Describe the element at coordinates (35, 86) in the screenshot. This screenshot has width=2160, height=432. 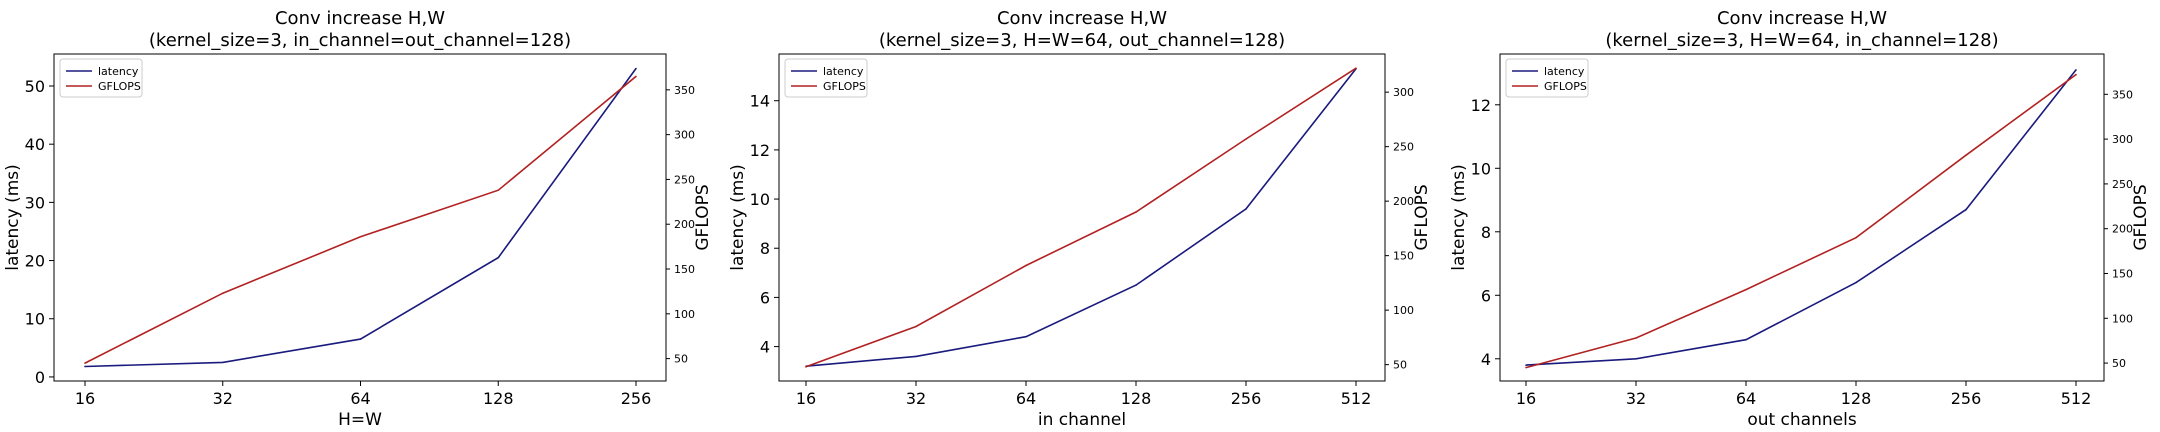
I see `left-y-tick-label: 50` at that location.